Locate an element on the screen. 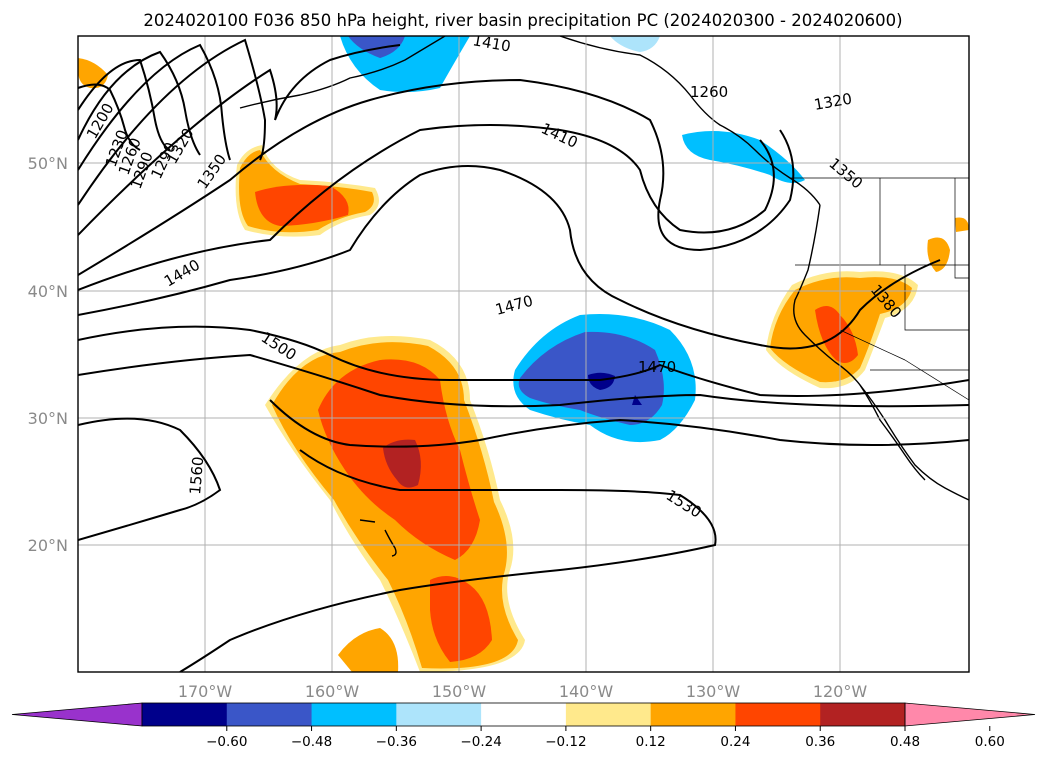 The height and width of the screenshot is (765, 1047). contour-label-1470-east: 1470 is located at coordinates (657, 367).